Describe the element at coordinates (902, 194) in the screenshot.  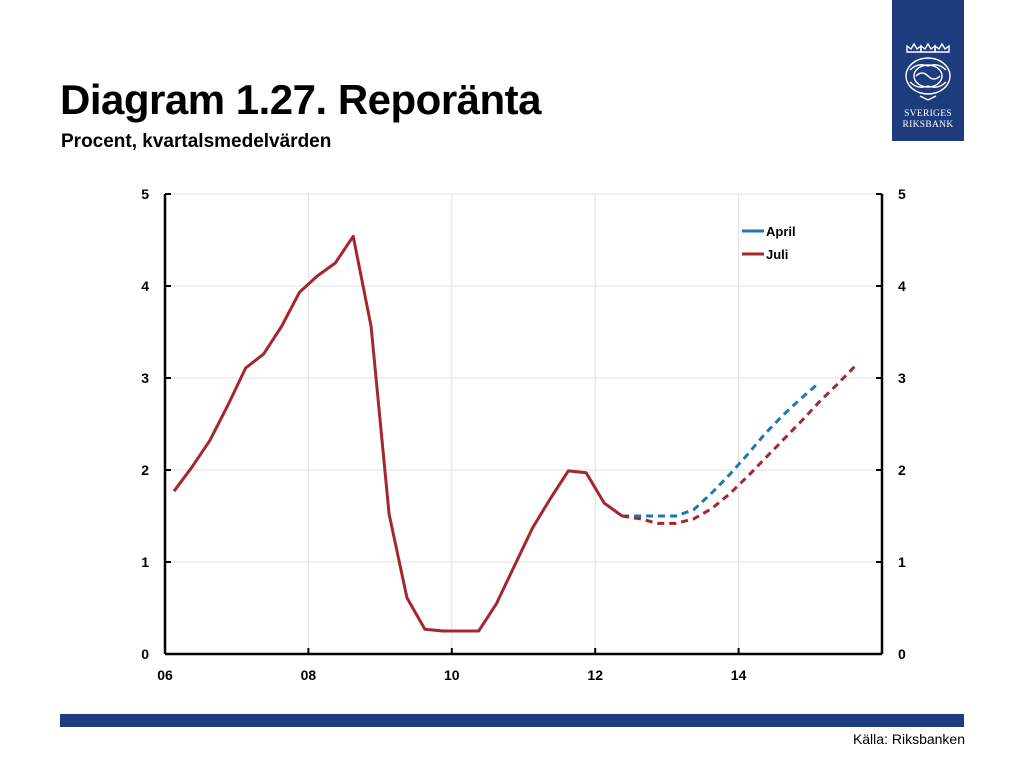
I see `y-tick-label-right: 5` at that location.